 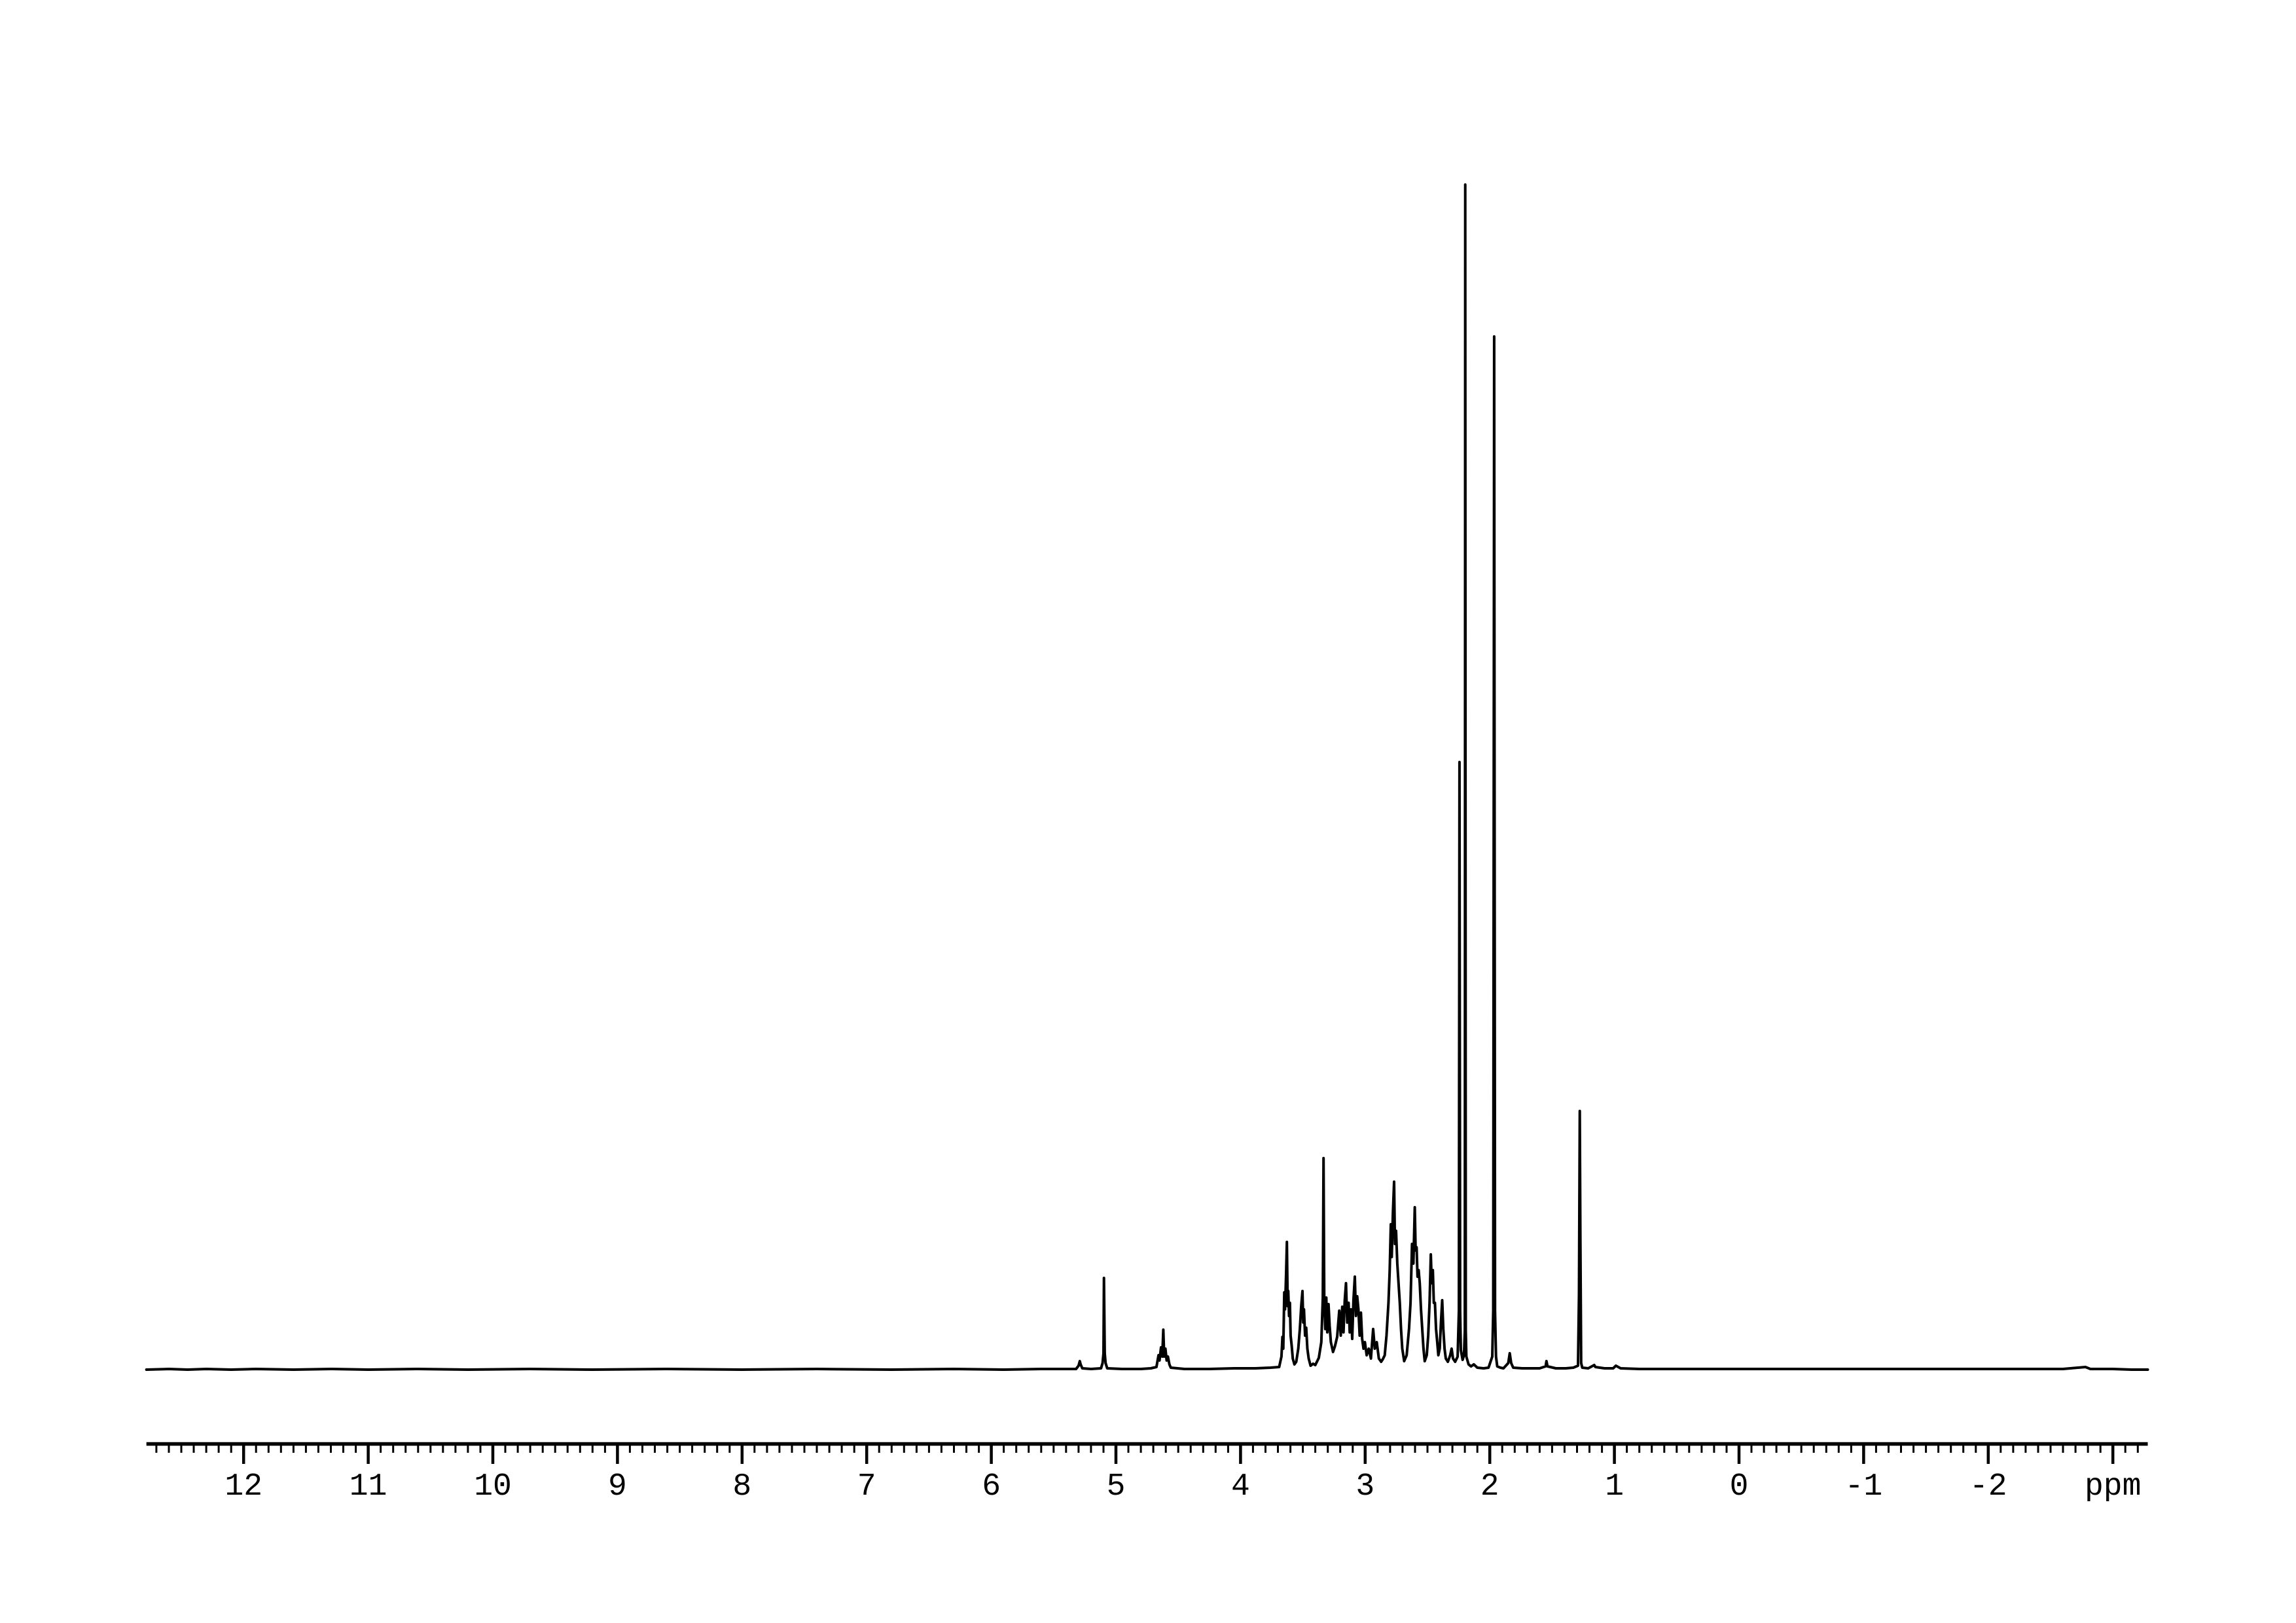 I want to click on x-axis-tick-label: 0, so click(x=1739, y=1486).